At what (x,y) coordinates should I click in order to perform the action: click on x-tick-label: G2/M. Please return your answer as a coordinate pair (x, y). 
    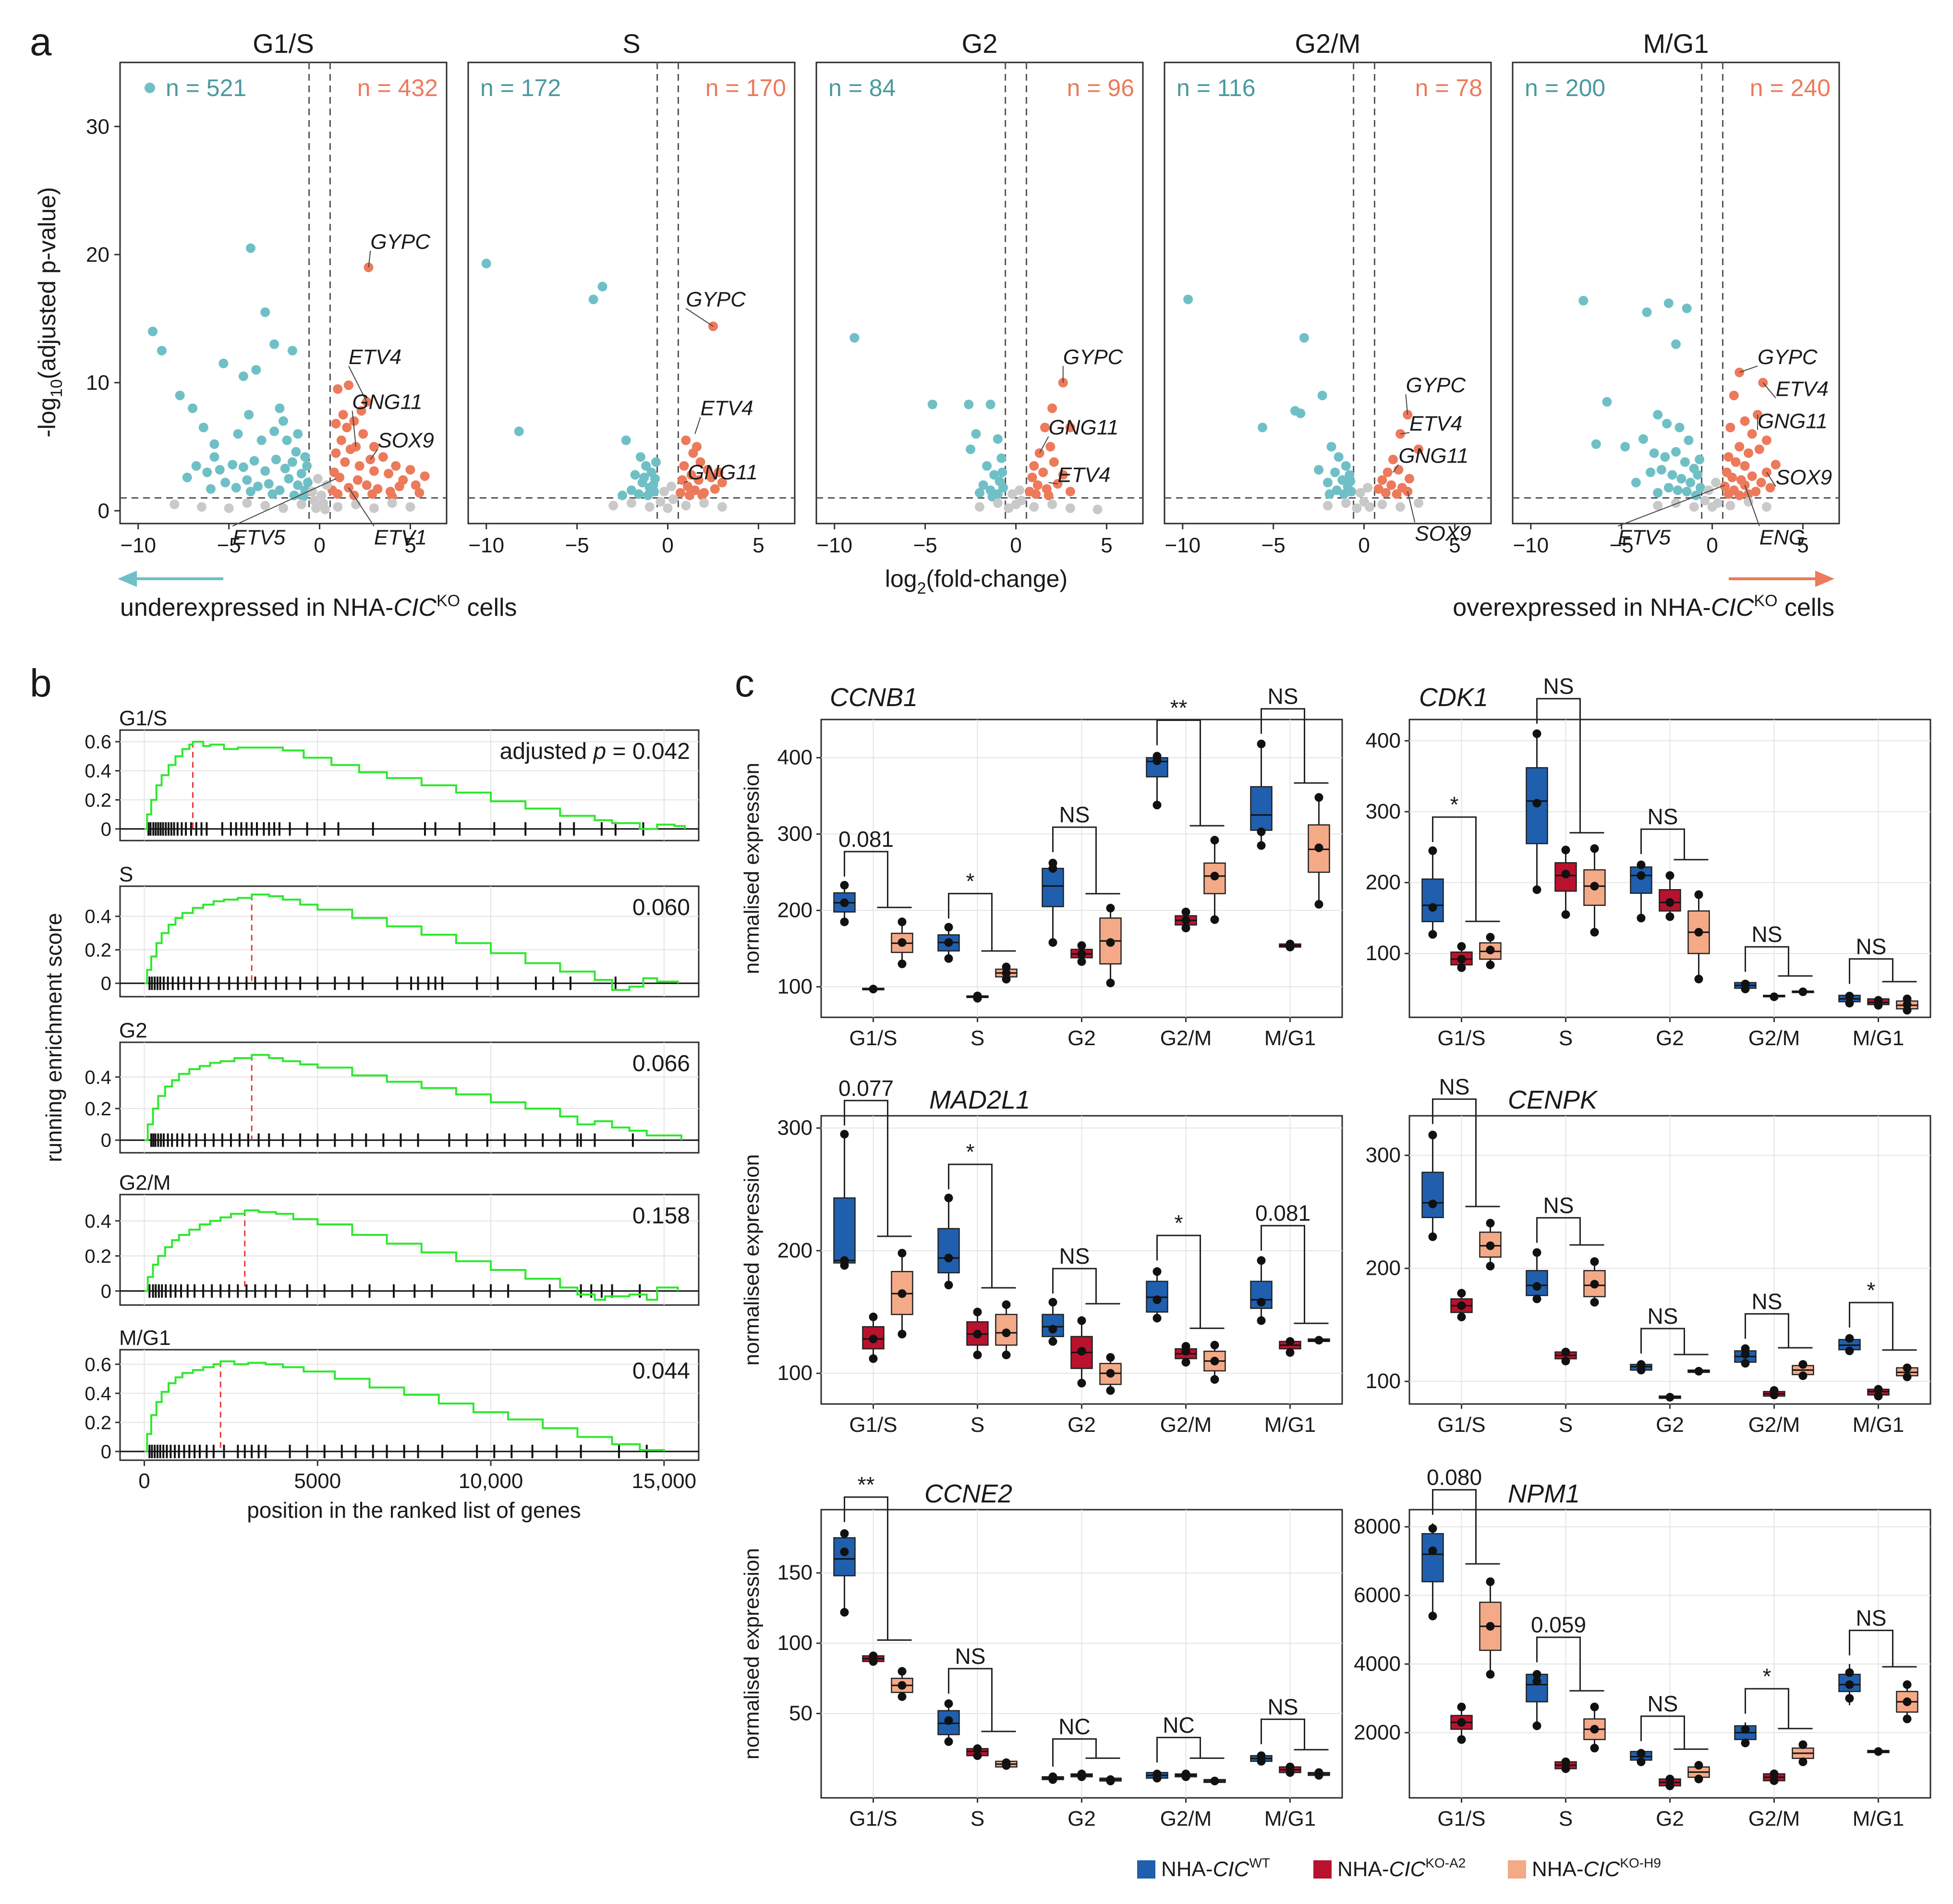
    Looking at the image, I should click on (1774, 1819).